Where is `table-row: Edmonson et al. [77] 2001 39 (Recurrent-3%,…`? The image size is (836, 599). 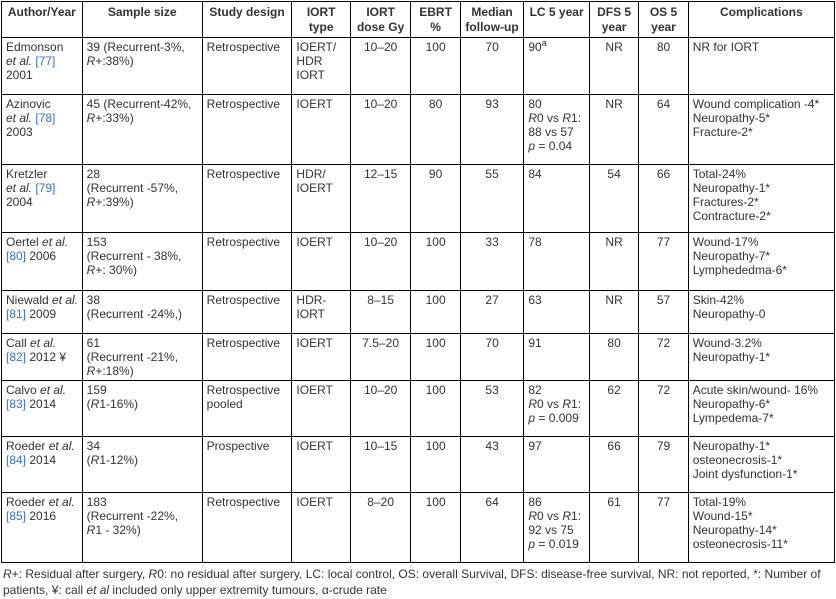
table-row: Edmonson et al. [77] 2001 39 (Recurrent-3%,… is located at coordinates (418, 66).